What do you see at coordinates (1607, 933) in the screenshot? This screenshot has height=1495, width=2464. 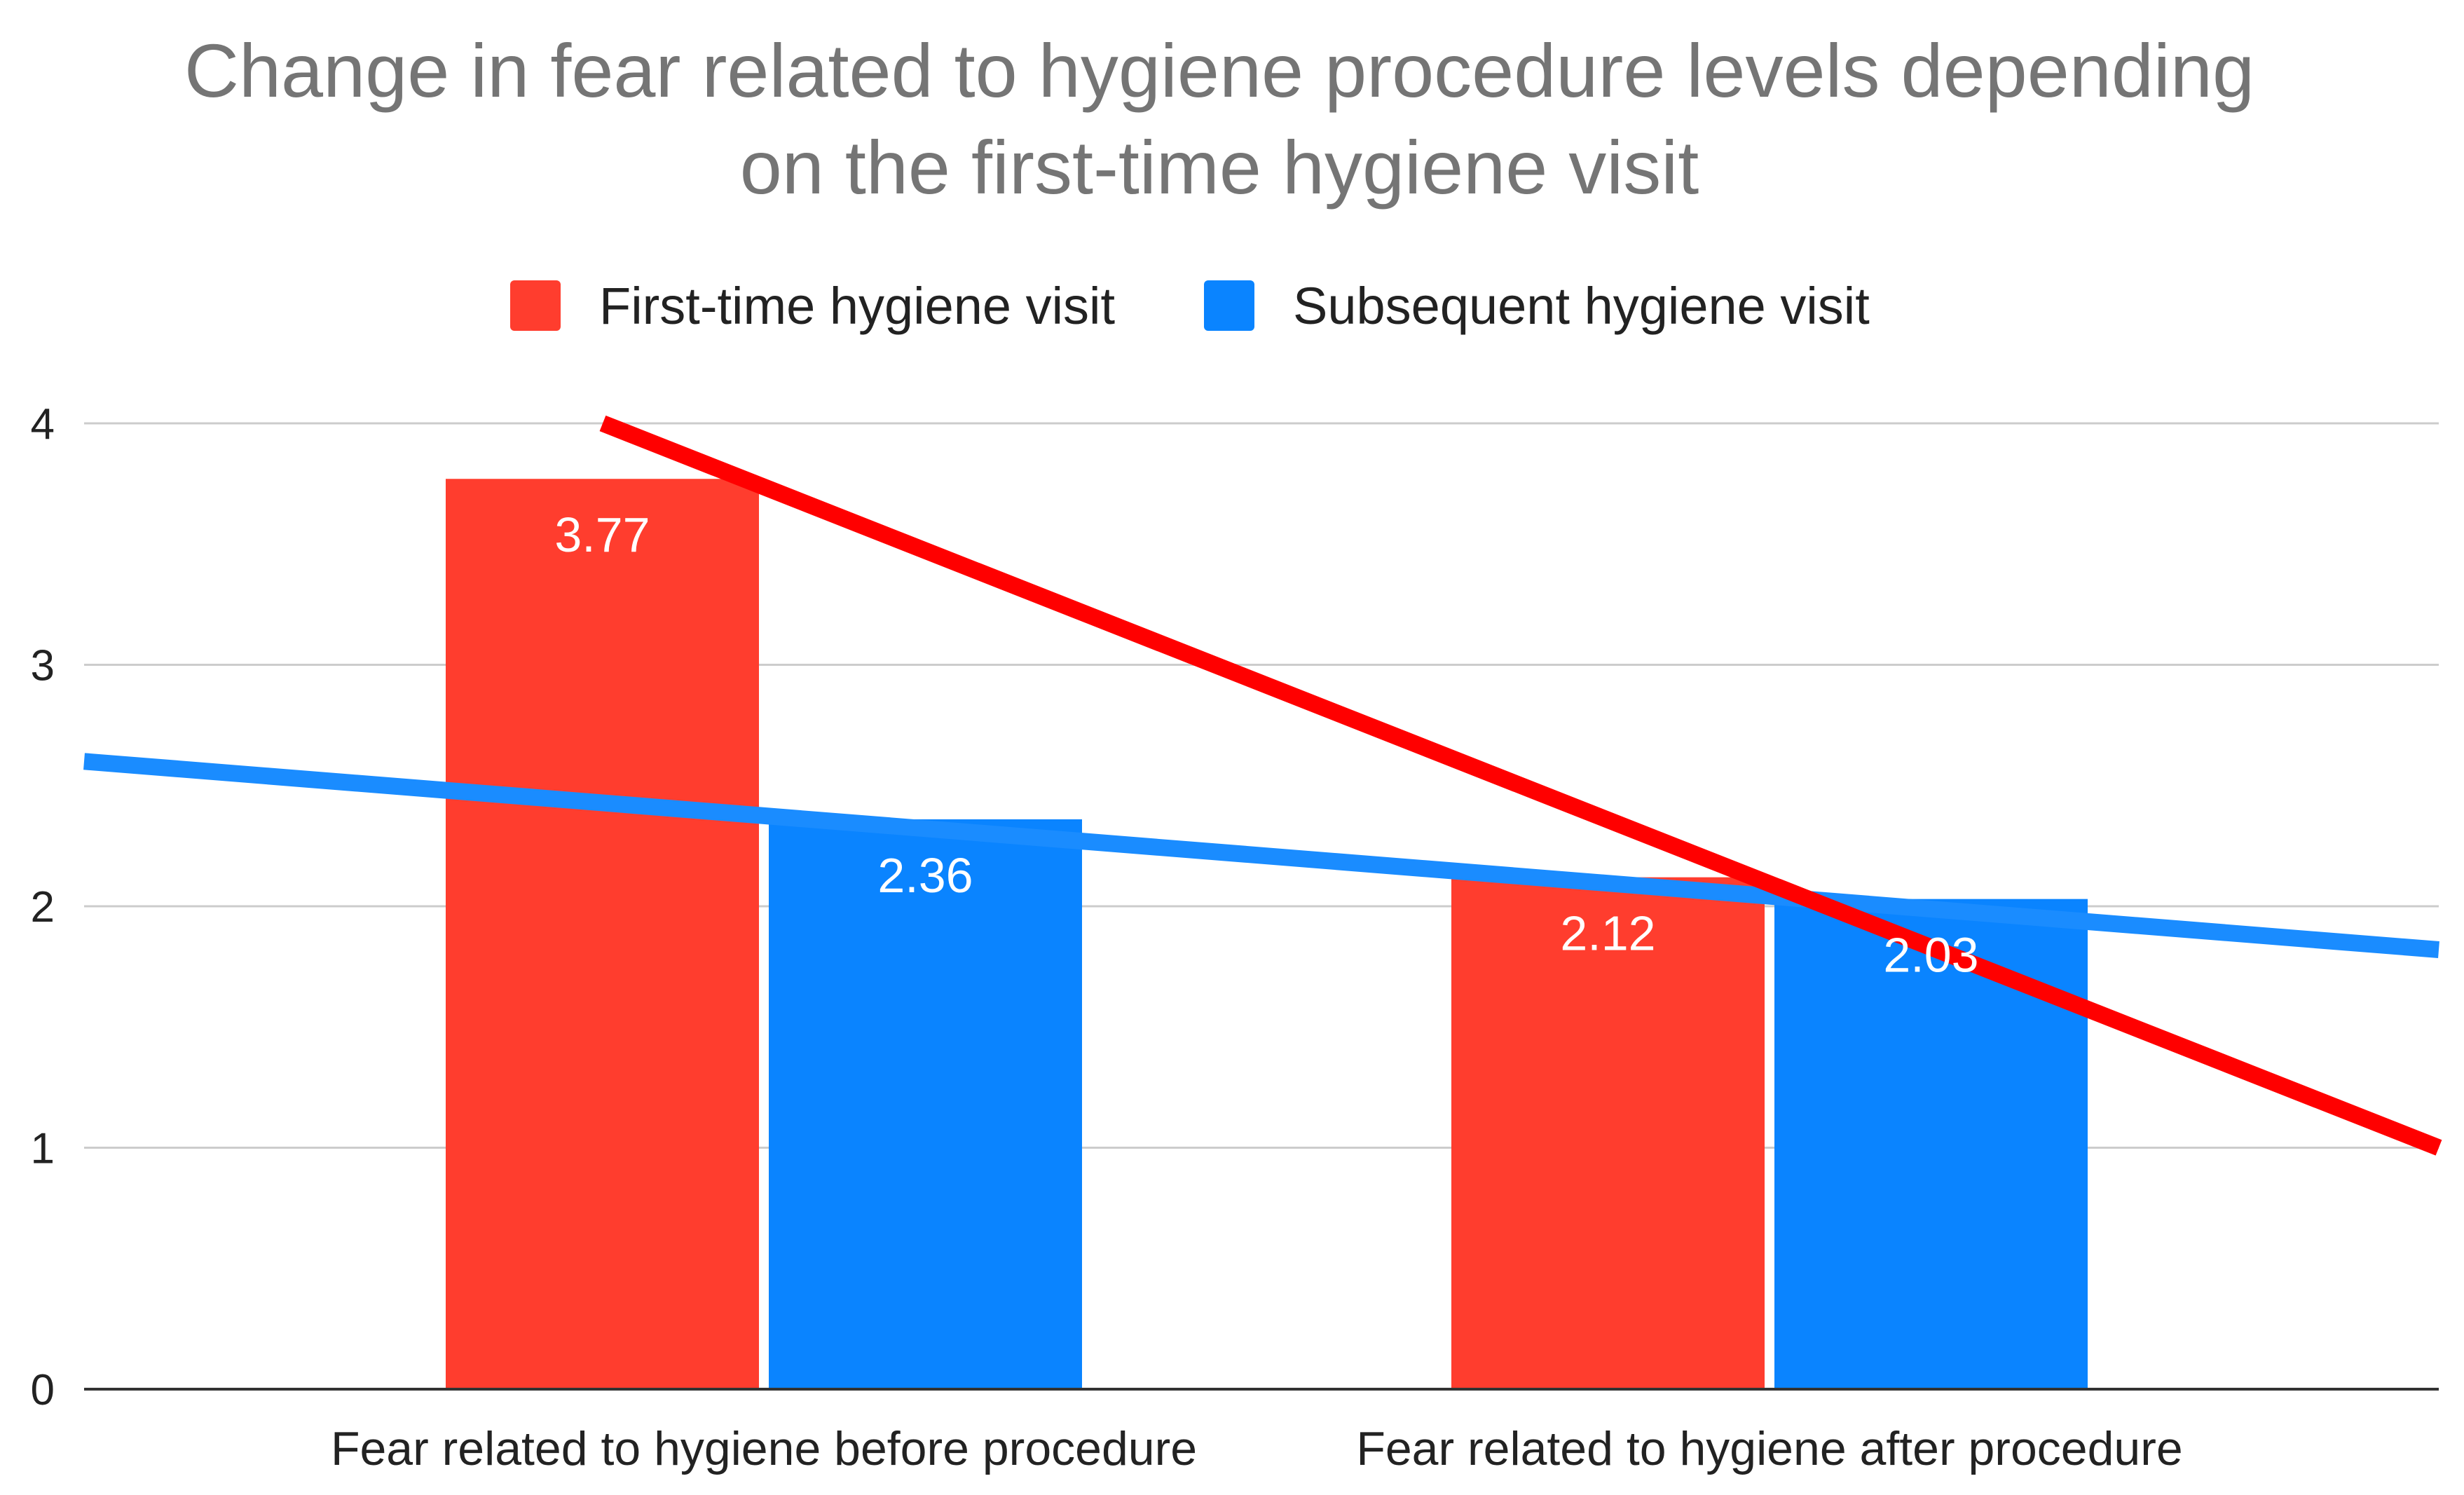 I see `data-label-first-time-after: 2.12` at bounding box center [1607, 933].